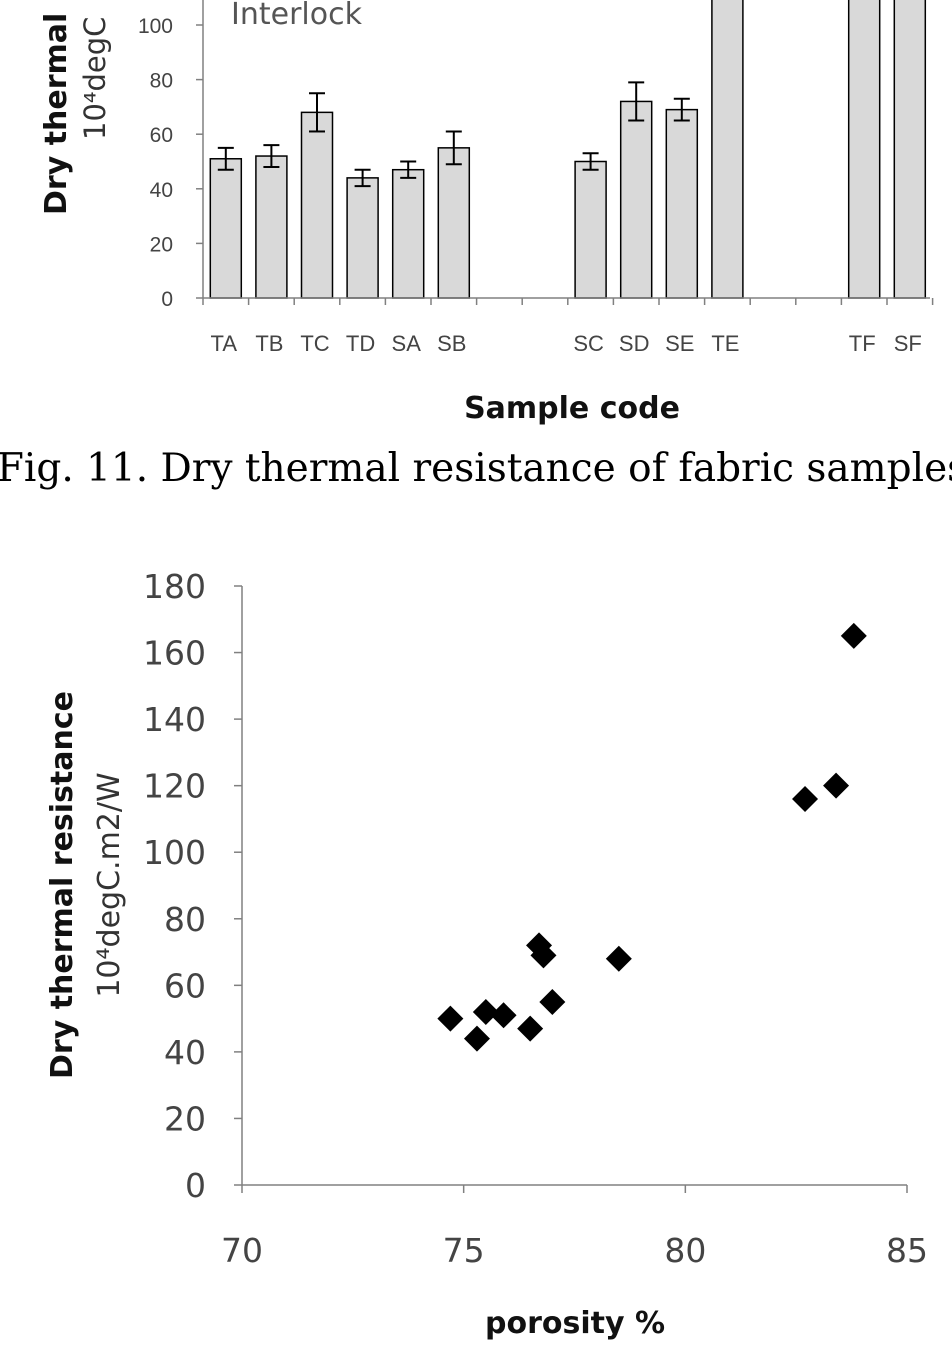 The height and width of the screenshot is (1349, 952). What do you see at coordinates (652, 837) in the screenshot?
I see `scatter-points` at bounding box center [652, 837].